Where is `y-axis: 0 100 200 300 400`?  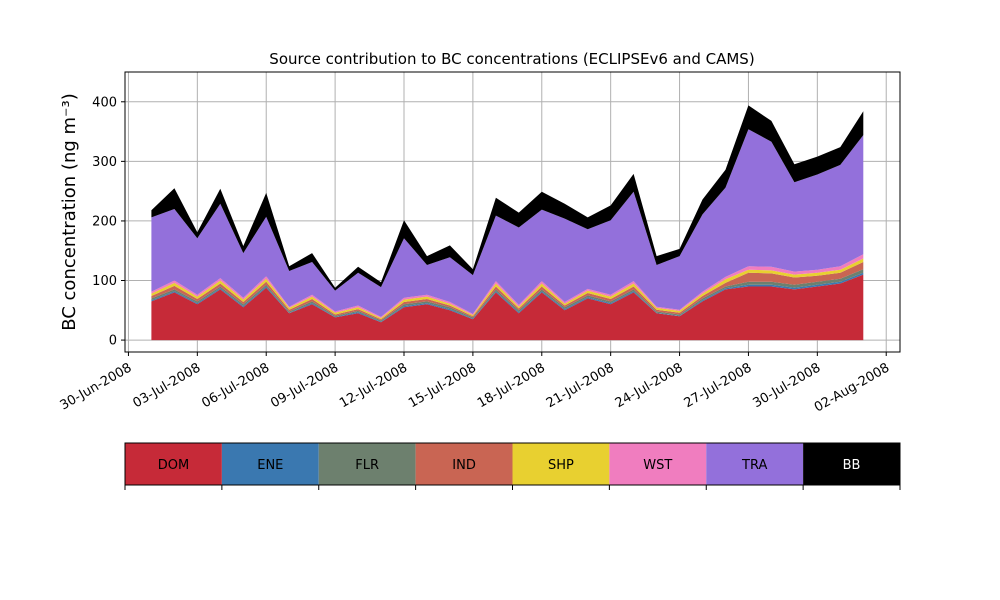
y-axis: 0 100 200 300 400 is located at coordinates (108, 222).